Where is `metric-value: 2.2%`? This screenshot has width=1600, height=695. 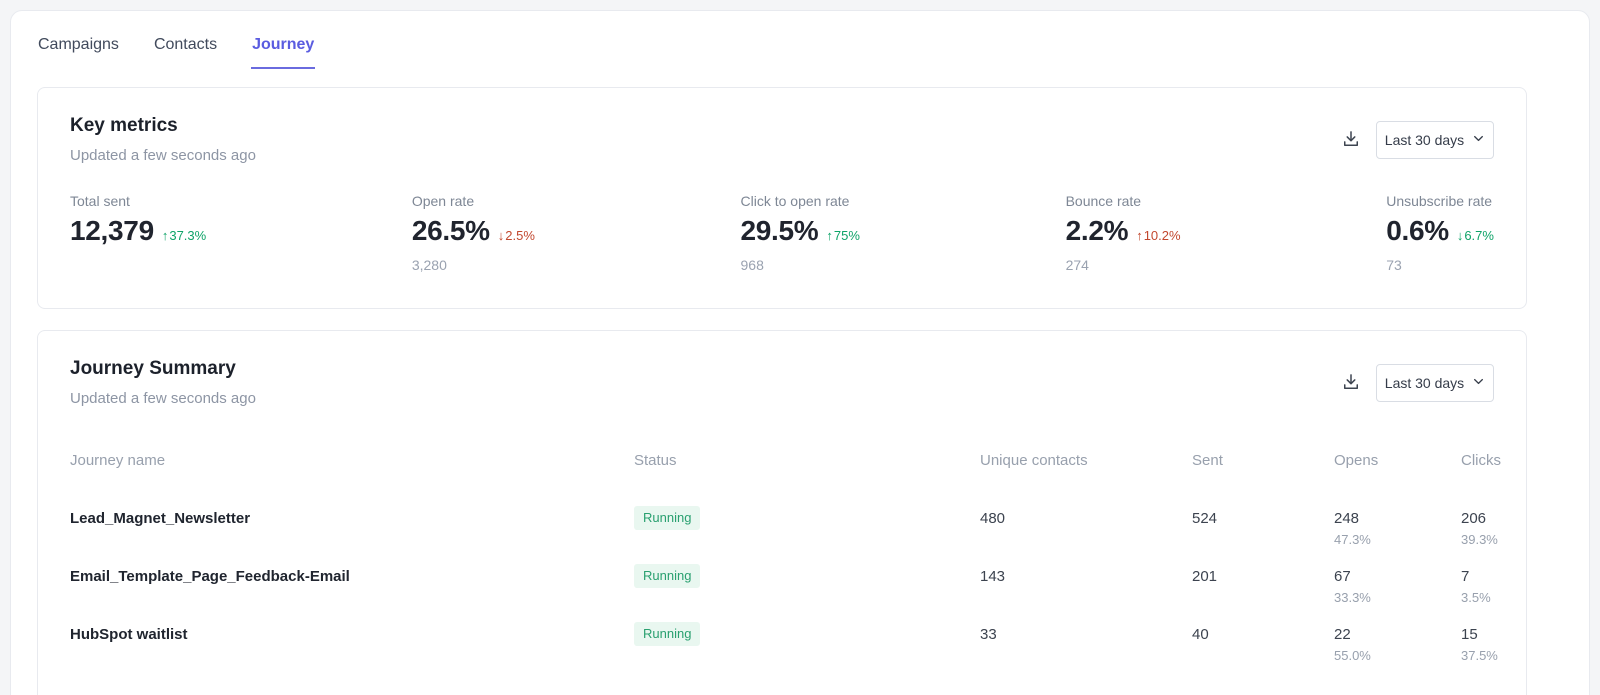
metric-value: 2.2% is located at coordinates (1097, 230).